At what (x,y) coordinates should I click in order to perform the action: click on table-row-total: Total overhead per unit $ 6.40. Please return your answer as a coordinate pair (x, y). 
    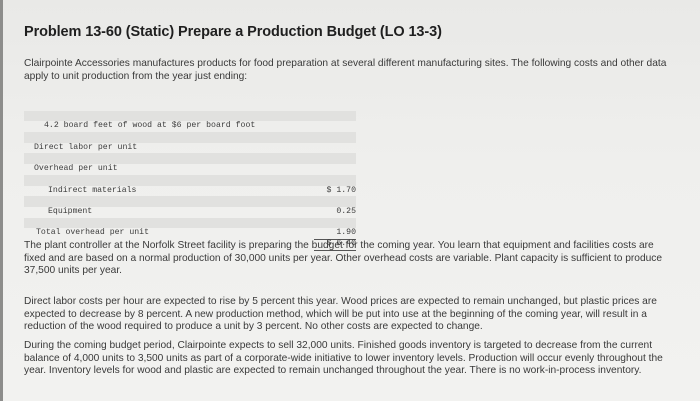
    Looking at the image, I should click on (190, 234).